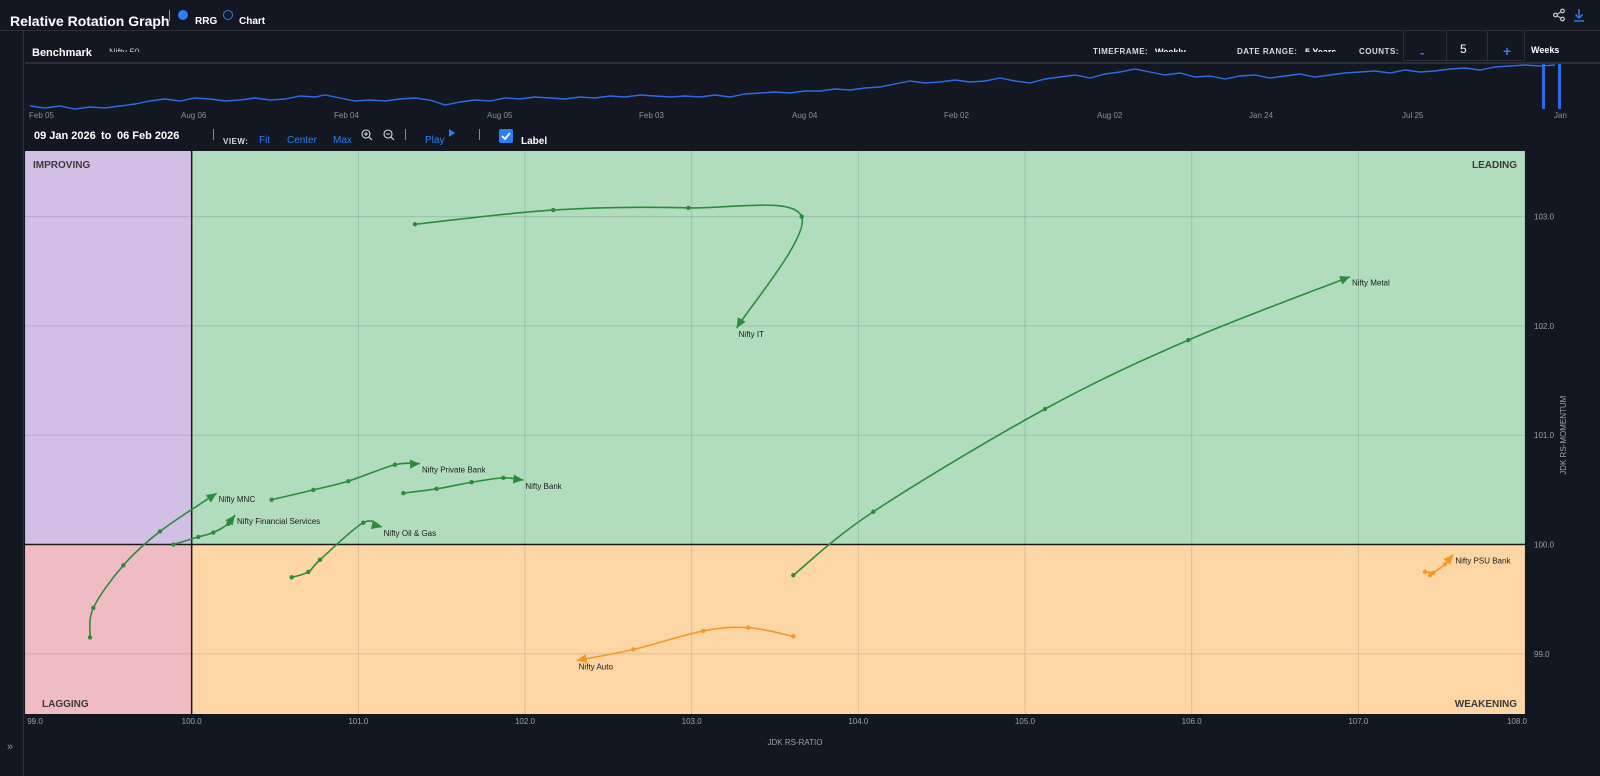 The height and width of the screenshot is (776, 1600). I want to click on y-tick-label: 103.0, so click(1544, 217).